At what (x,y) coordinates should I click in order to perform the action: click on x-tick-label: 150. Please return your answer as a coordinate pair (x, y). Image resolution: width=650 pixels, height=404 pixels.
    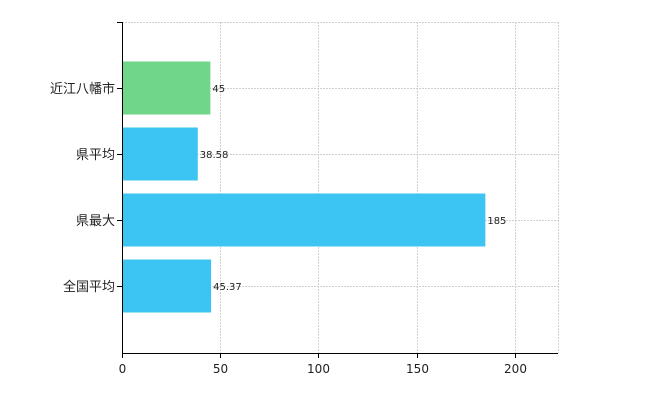
    Looking at the image, I should click on (417, 369).